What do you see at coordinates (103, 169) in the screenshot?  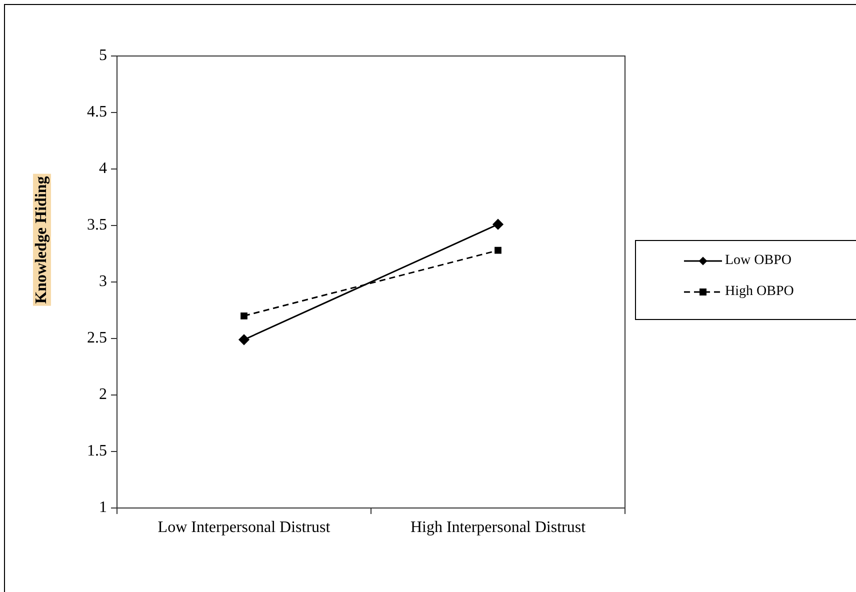 I see `y-tick-label: 4` at bounding box center [103, 169].